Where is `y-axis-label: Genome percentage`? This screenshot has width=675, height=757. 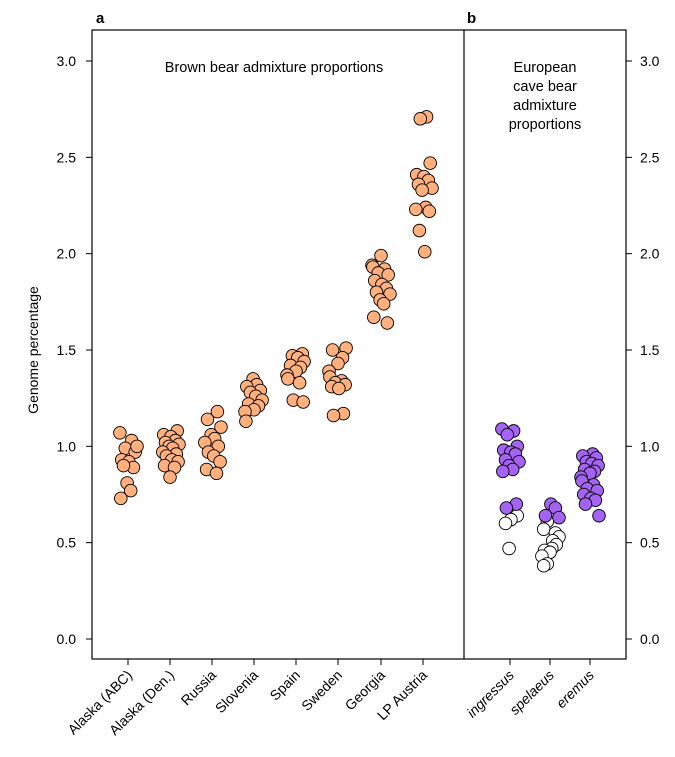
y-axis-label: Genome percentage is located at coordinates (33, 350).